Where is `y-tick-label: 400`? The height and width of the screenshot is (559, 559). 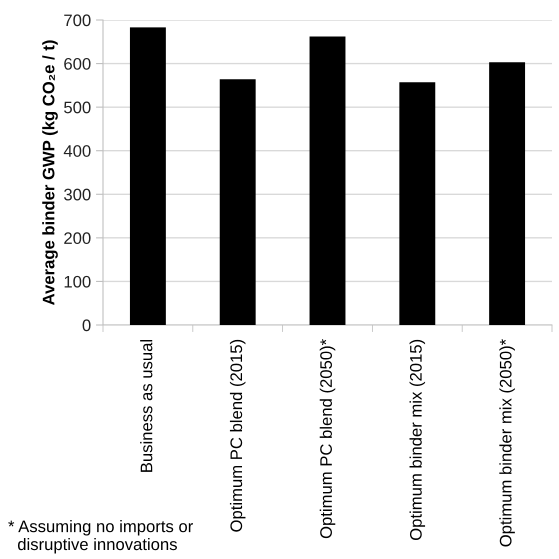 y-tick-label: 400 is located at coordinates (77, 151).